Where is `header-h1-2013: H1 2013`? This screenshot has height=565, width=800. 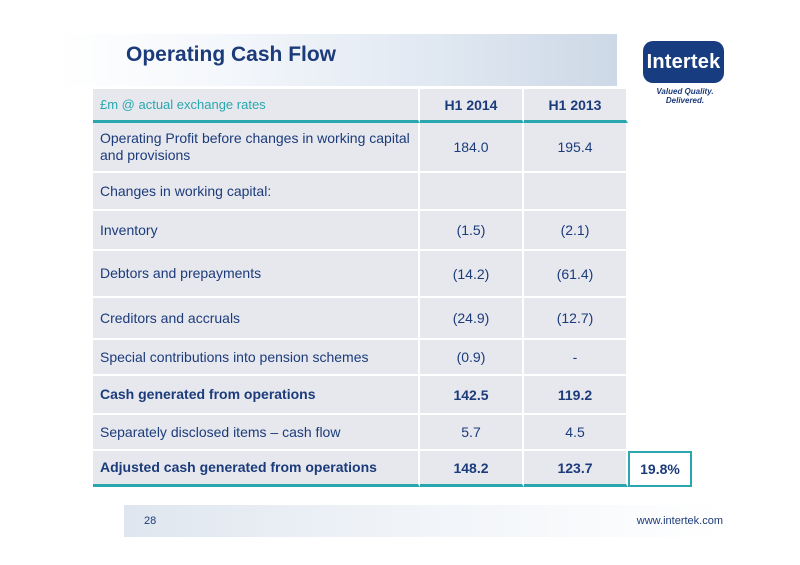 header-h1-2013: H1 2013 is located at coordinates (576, 106).